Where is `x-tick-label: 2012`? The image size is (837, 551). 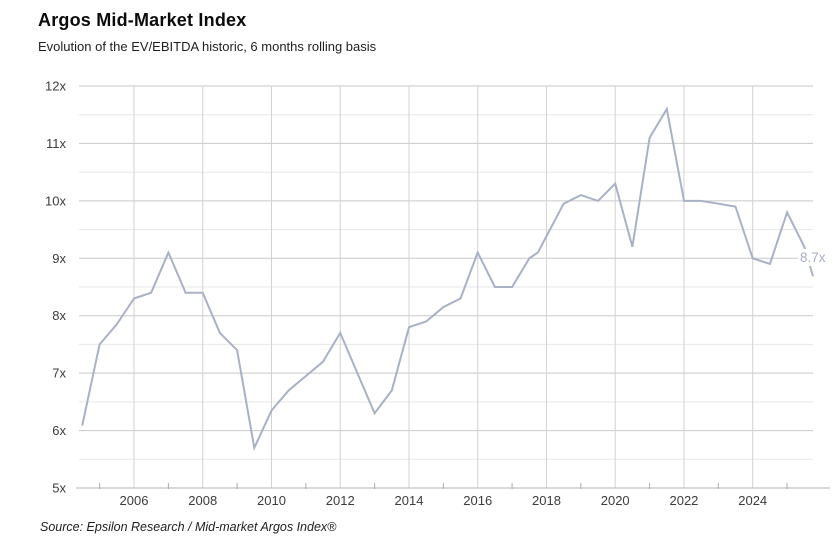
x-tick-label: 2012 is located at coordinates (340, 500).